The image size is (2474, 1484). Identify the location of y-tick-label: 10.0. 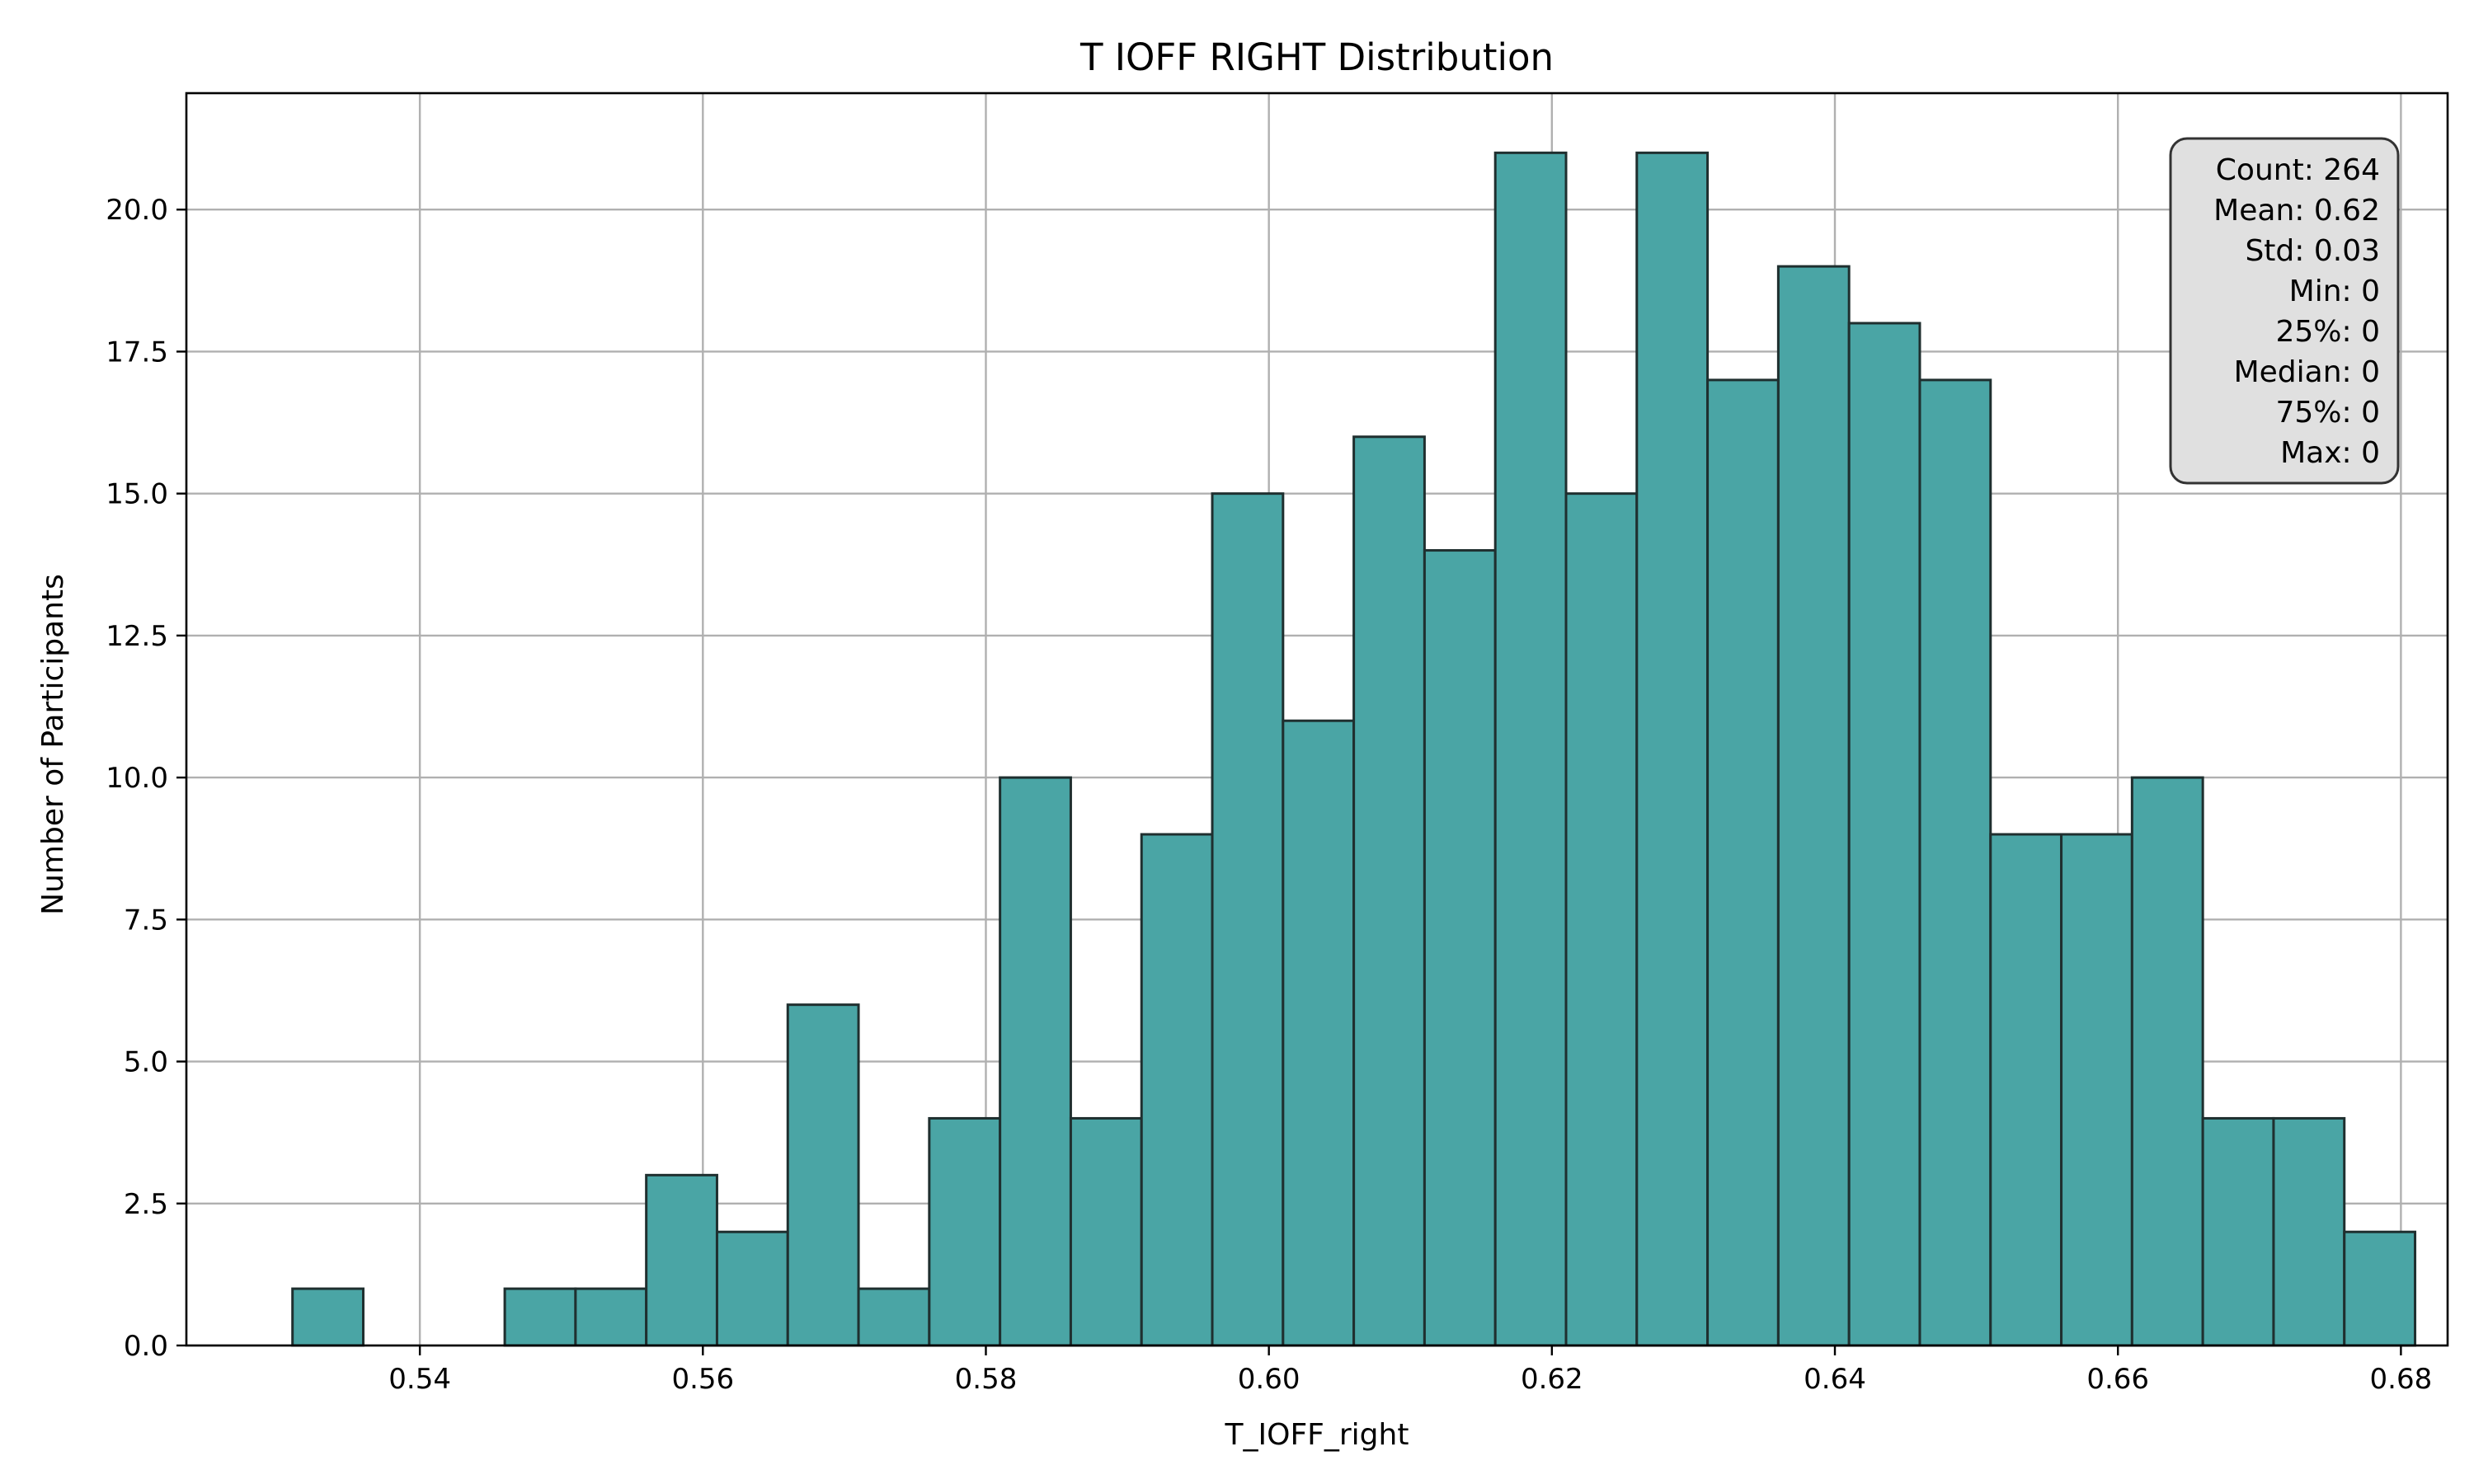
(137, 778).